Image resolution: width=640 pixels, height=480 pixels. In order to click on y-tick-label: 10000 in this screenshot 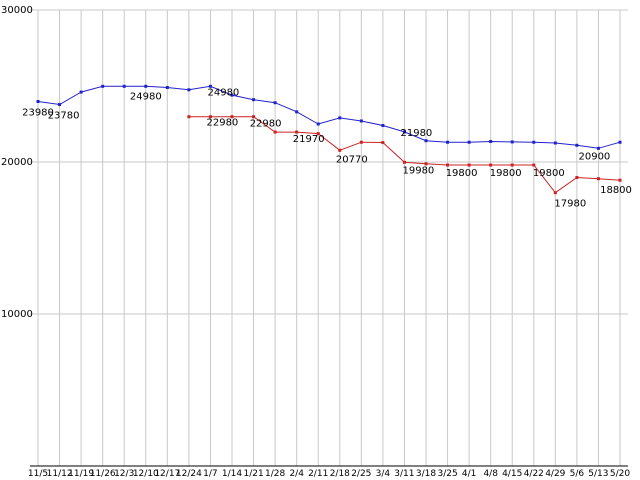, I will do `click(17, 314)`.